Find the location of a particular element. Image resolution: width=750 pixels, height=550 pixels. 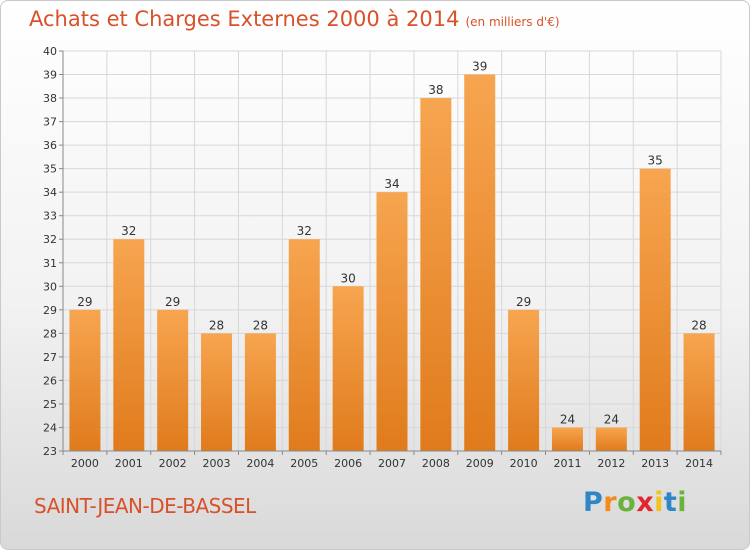

y-tick-label: 27 is located at coordinates (50, 357).